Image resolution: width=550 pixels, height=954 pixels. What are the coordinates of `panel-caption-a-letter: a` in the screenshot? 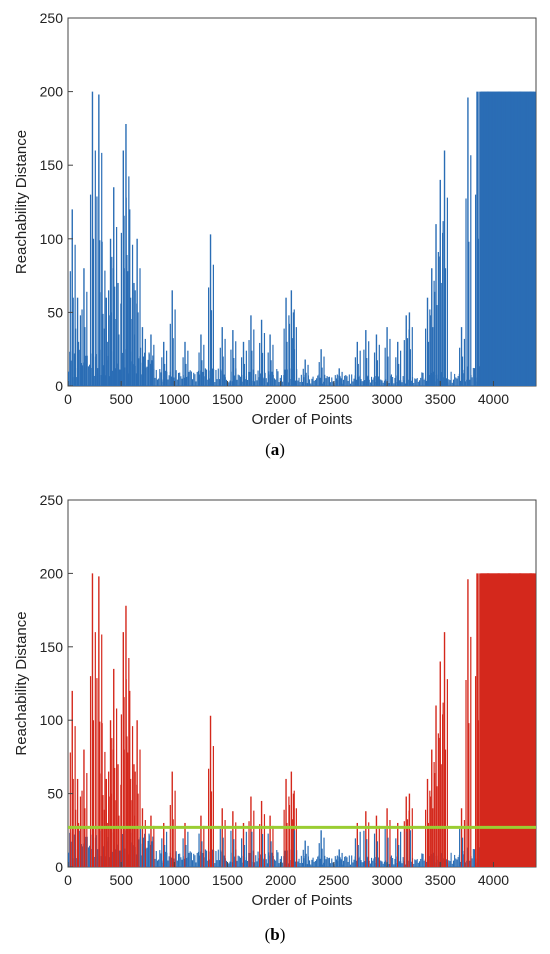 It's located at (275, 449).